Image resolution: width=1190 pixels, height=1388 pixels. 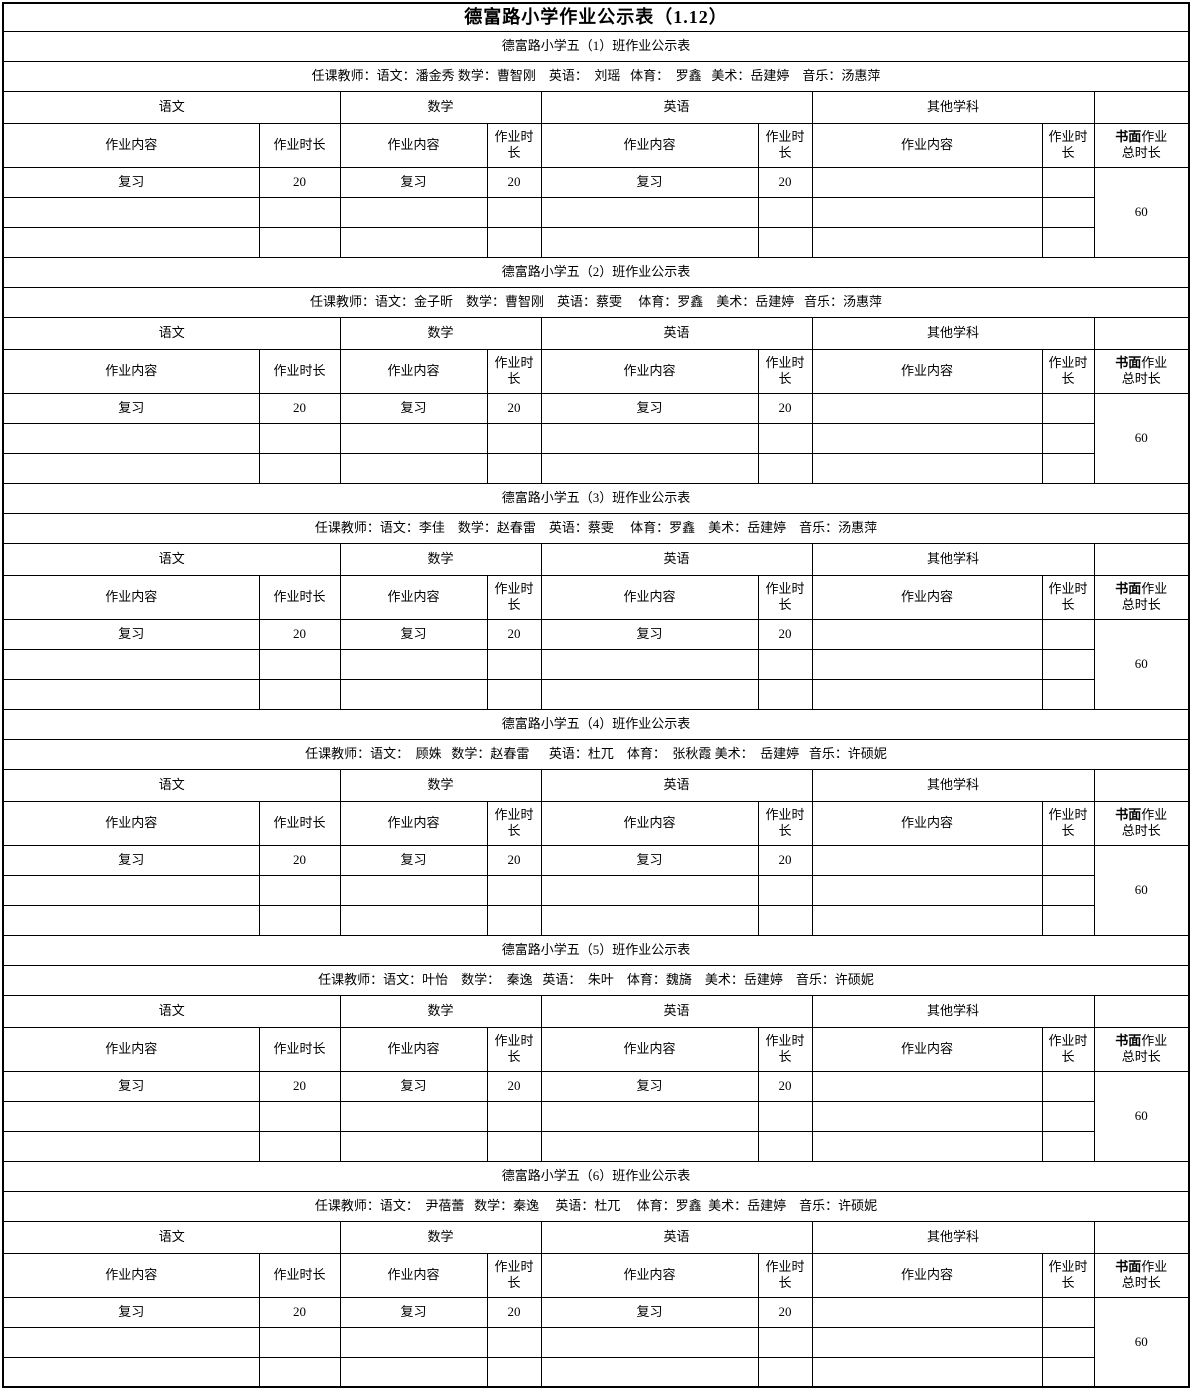 I want to click on cell-english-content, so click(x=649, y=242).